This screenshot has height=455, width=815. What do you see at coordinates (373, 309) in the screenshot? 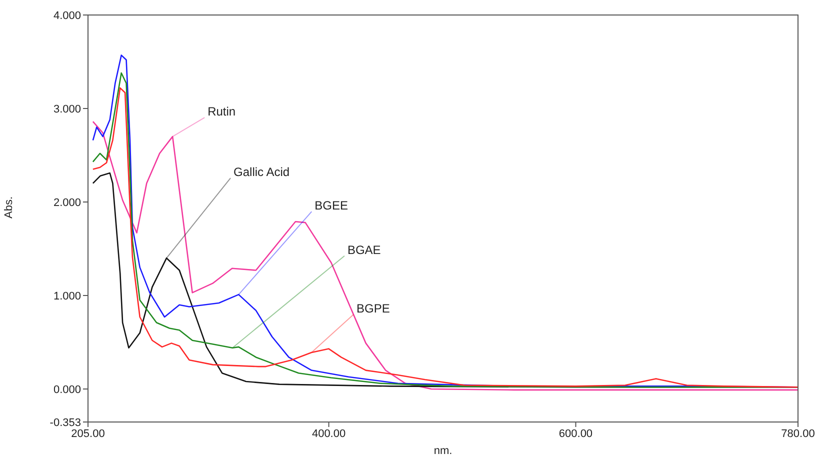
I see `annotation: BGPE` at bounding box center [373, 309].